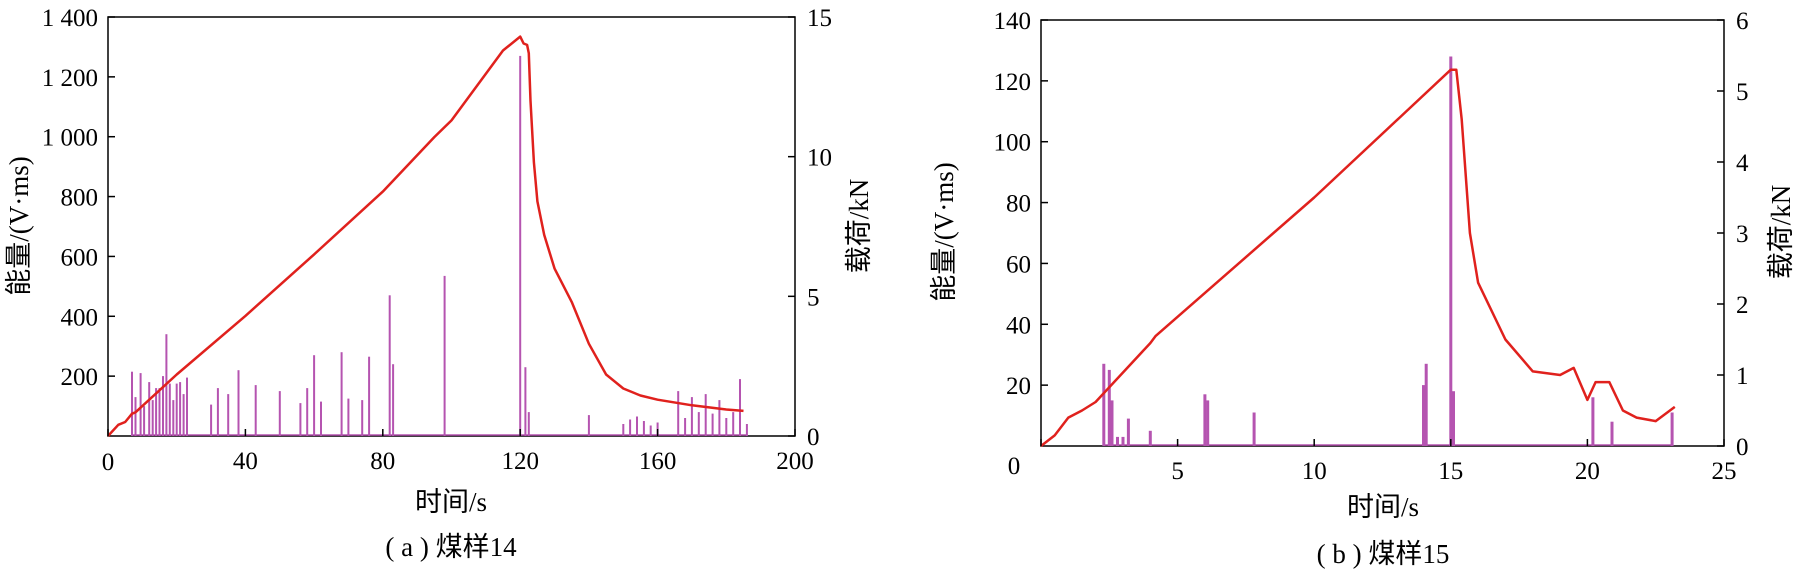 This screenshot has width=1803, height=573. What do you see at coordinates (795, 461) in the screenshot?
I see `x-tick-label: 200` at bounding box center [795, 461].